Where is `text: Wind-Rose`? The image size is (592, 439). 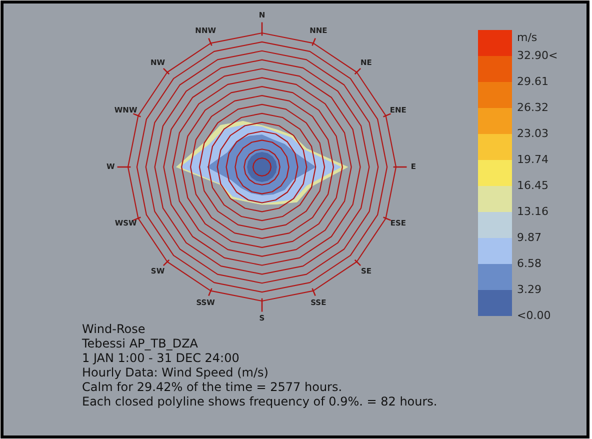 text: Wind-Rose is located at coordinates (114, 329).